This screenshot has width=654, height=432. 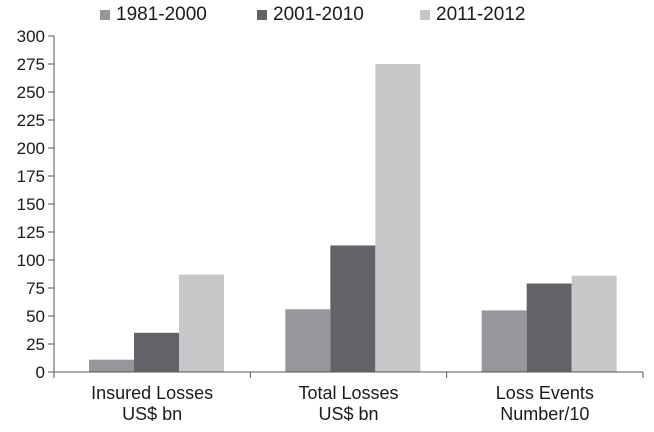 What do you see at coordinates (31, 176) in the screenshot?
I see `y-tick-label: 175` at bounding box center [31, 176].